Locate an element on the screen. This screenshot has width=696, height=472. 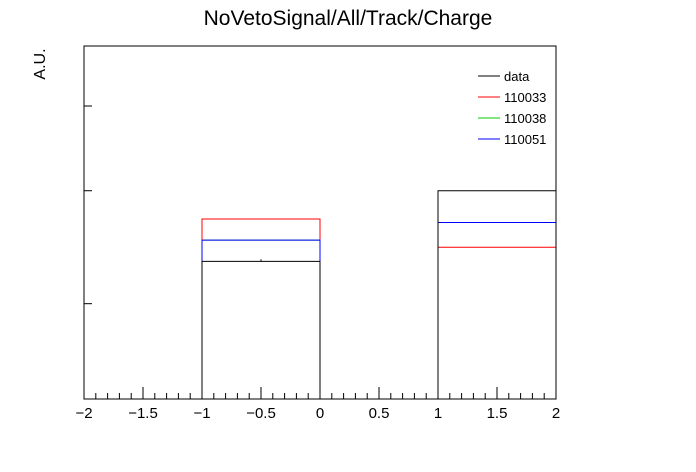
legend-label: 110038 is located at coordinates (525, 118).